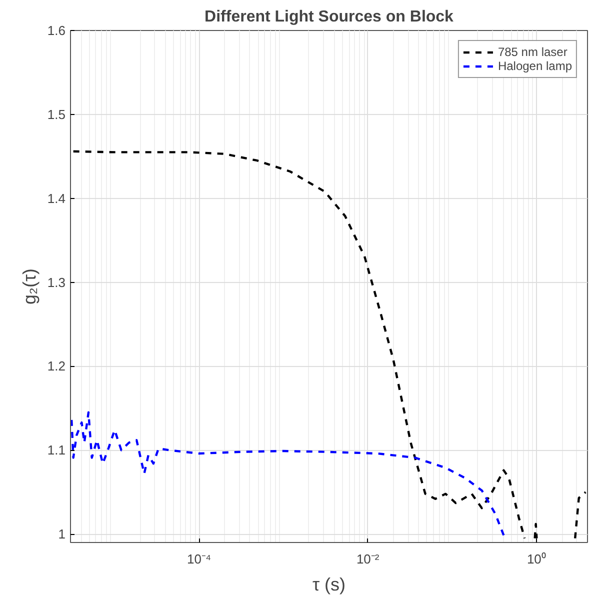 The image size is (589, 602). What do you see at coordinates (535, 66) in the screenshot?
I see `legend-label: Halogen lamp` at bounding box center [535, 66].